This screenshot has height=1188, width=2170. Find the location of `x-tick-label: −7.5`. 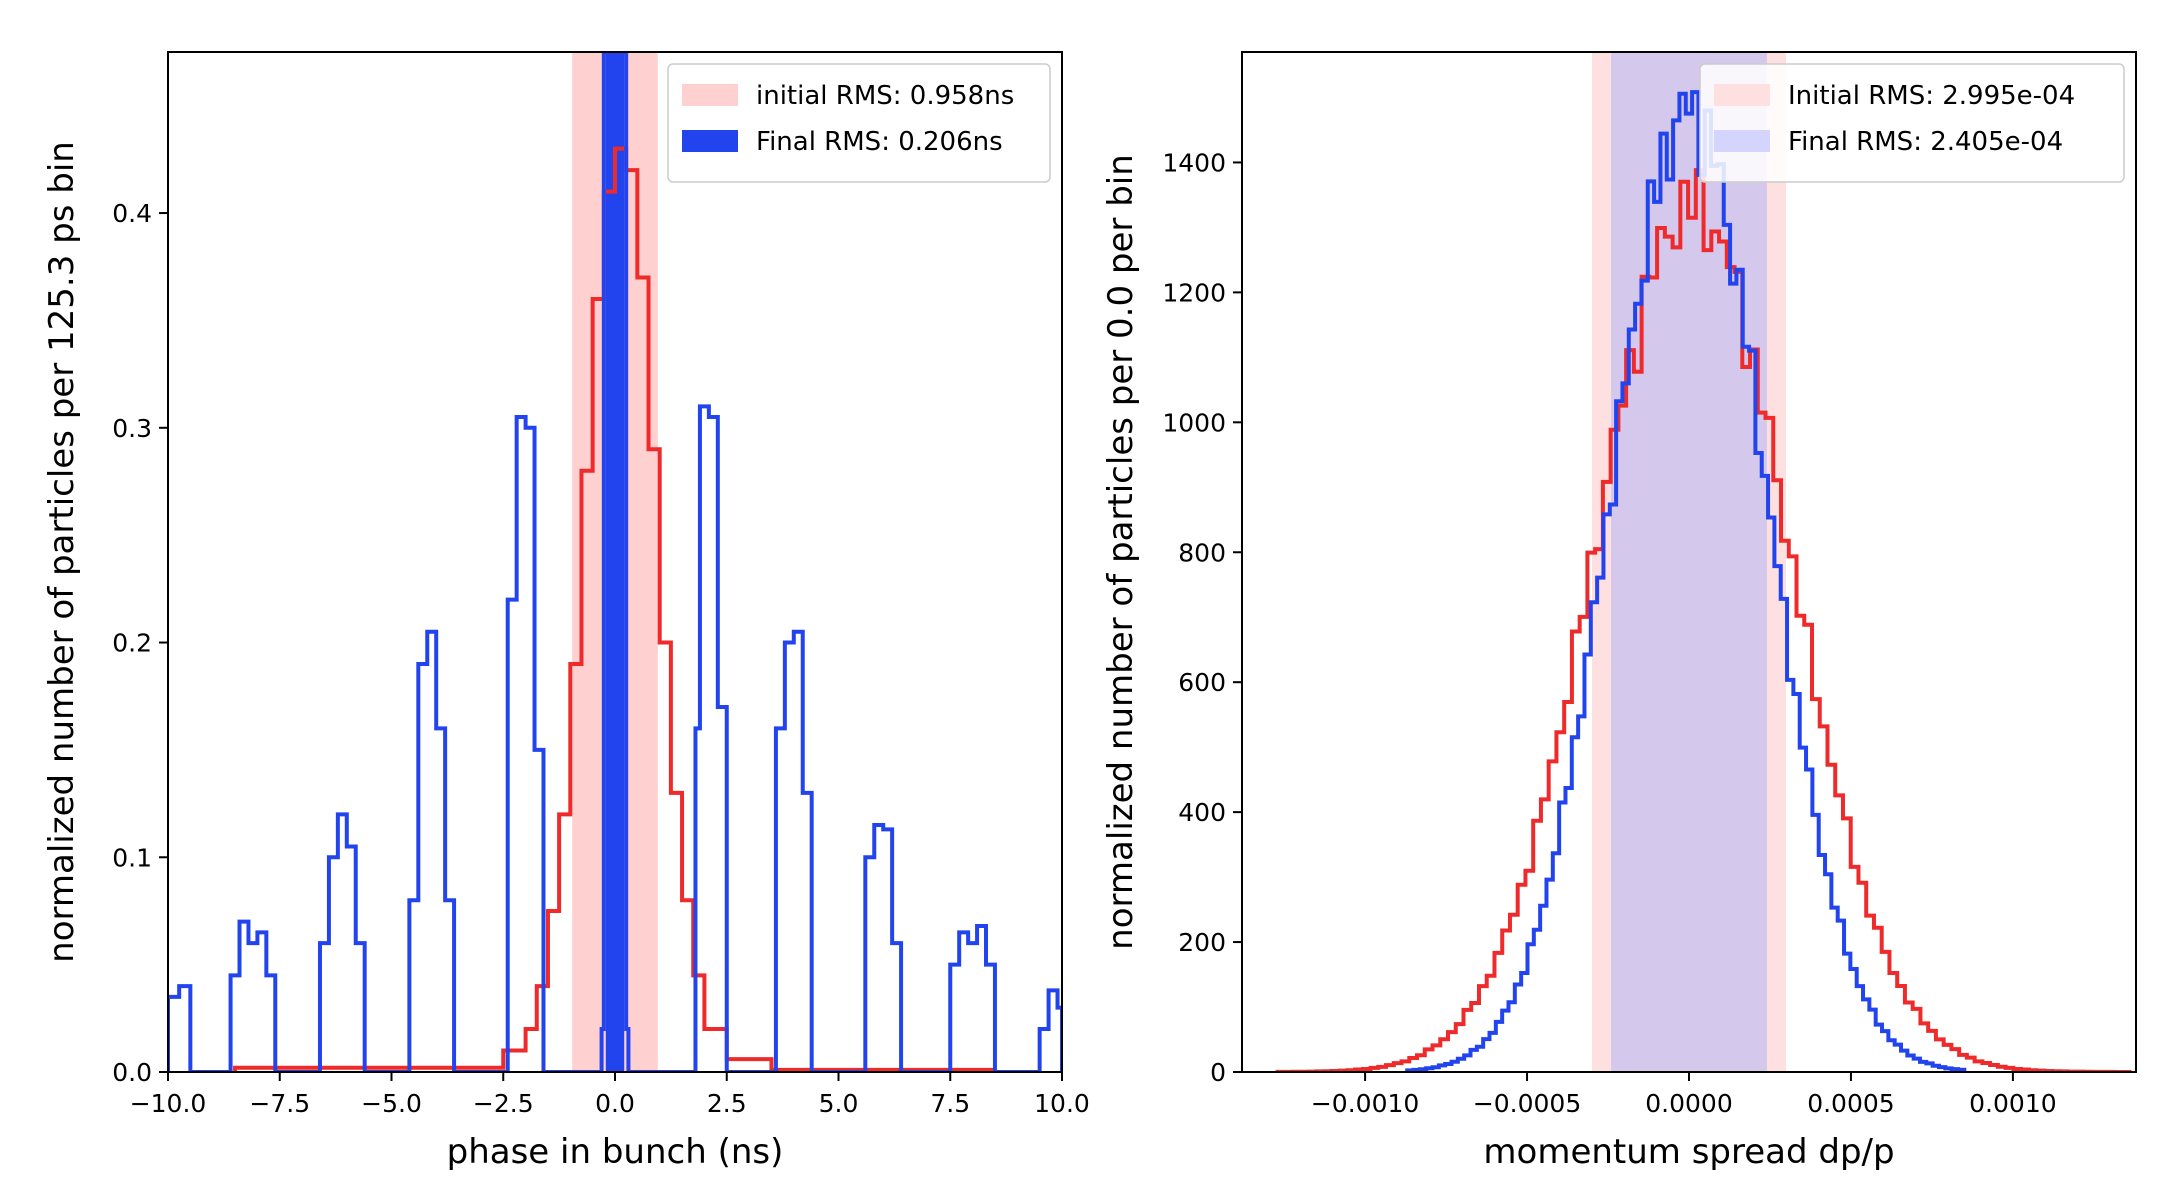

x-tick-label: −7.5 is located at coordinates (279, 1103).